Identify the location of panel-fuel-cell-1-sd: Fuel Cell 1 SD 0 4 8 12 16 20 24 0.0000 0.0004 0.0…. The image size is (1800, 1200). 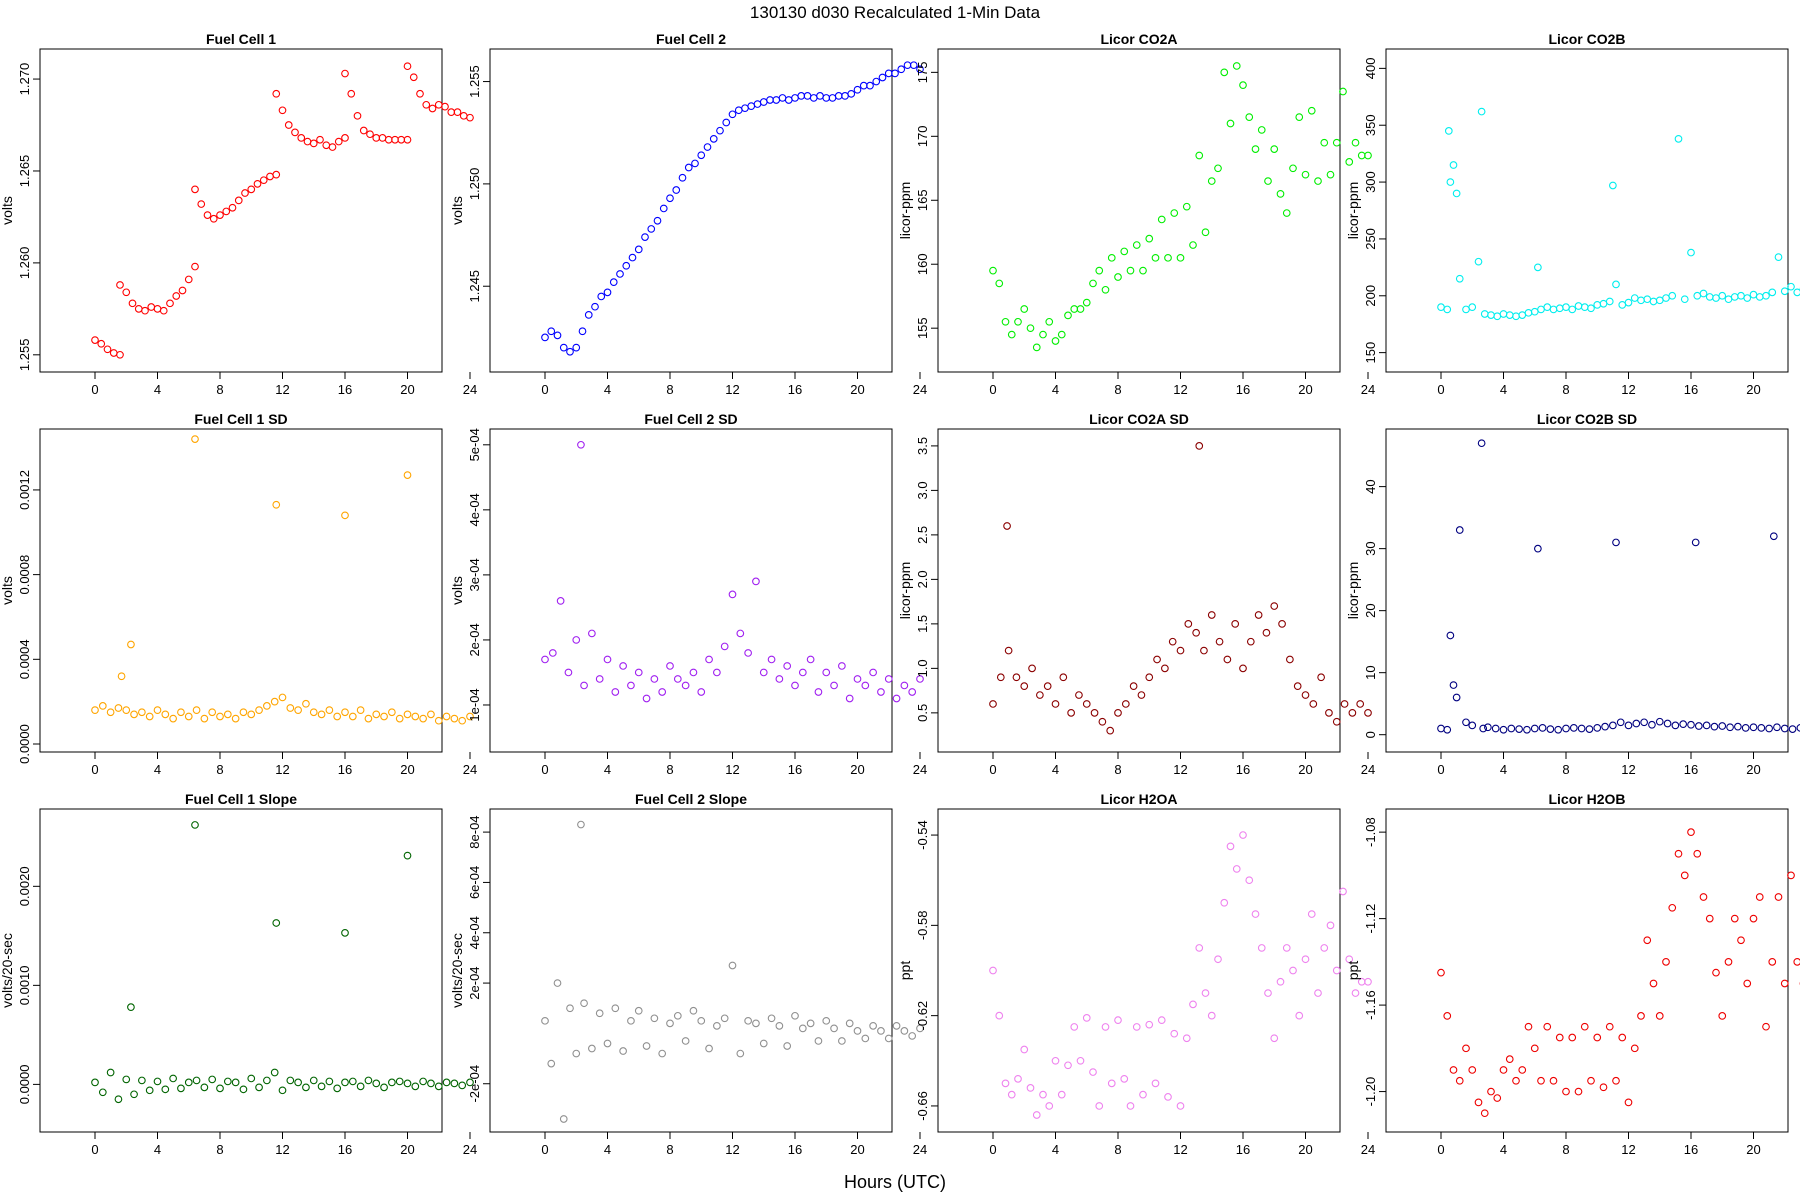
(238, 594).